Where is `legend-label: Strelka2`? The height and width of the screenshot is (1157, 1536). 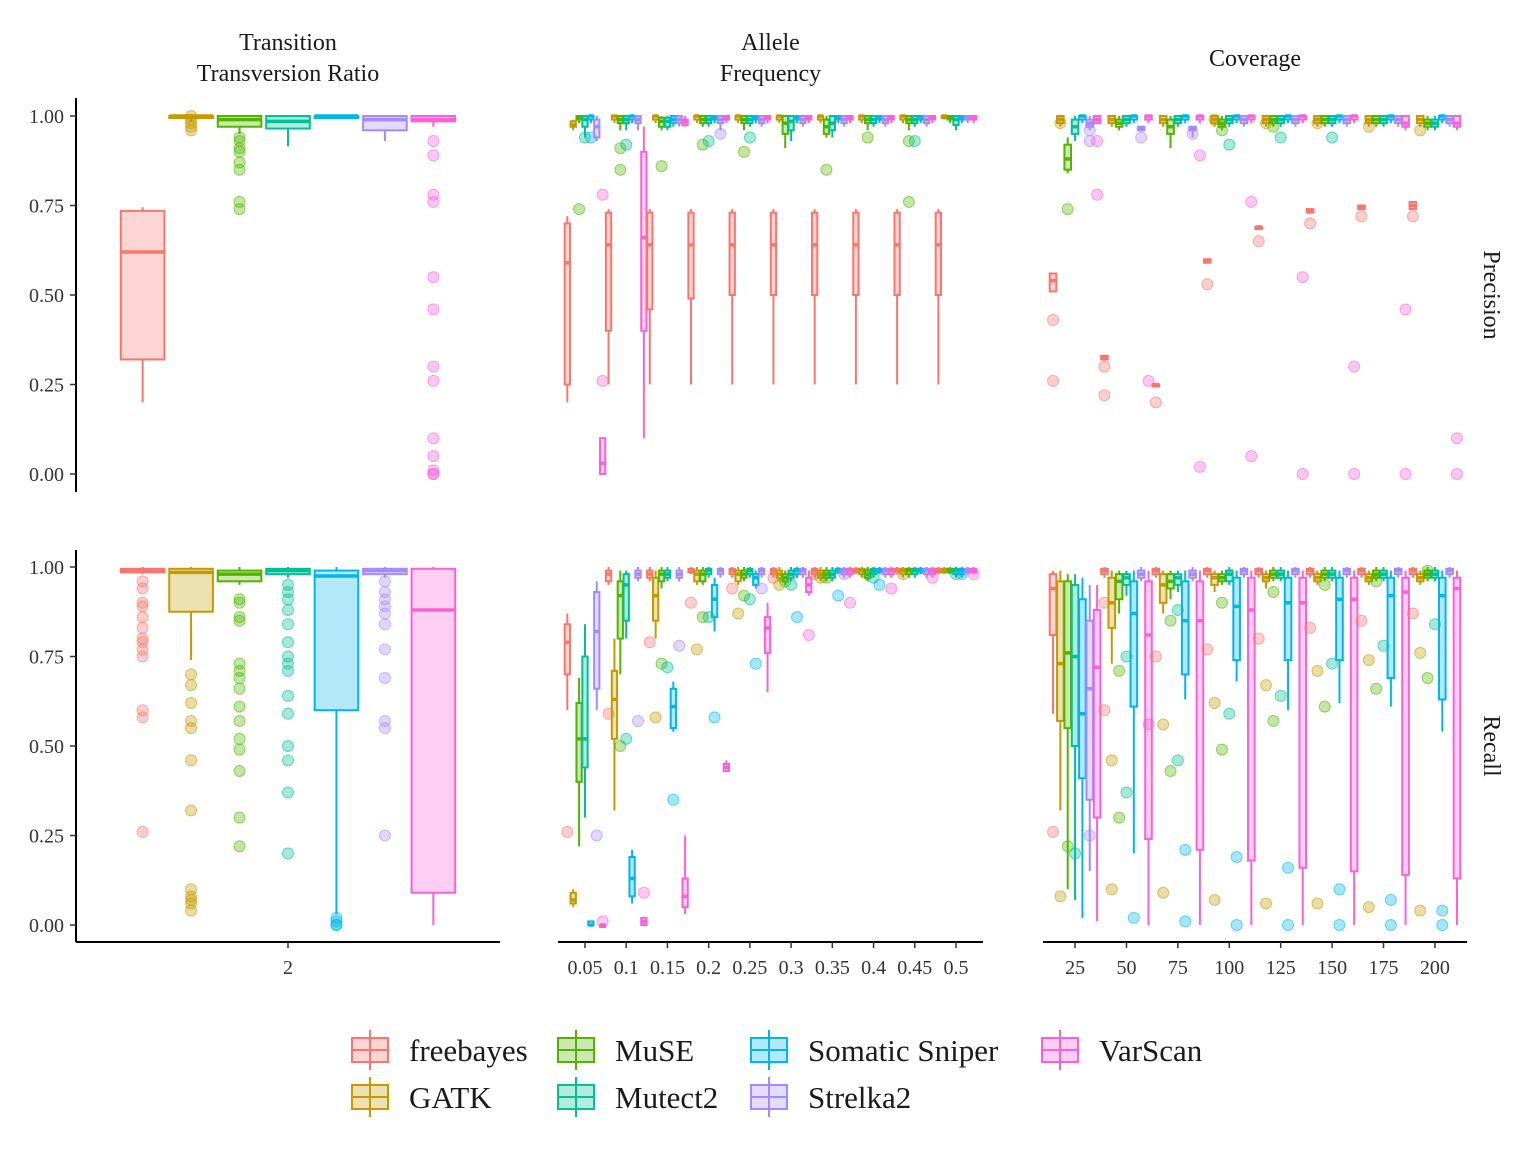 legend-label: Strelka2 is located at coordinates (859, 1097).